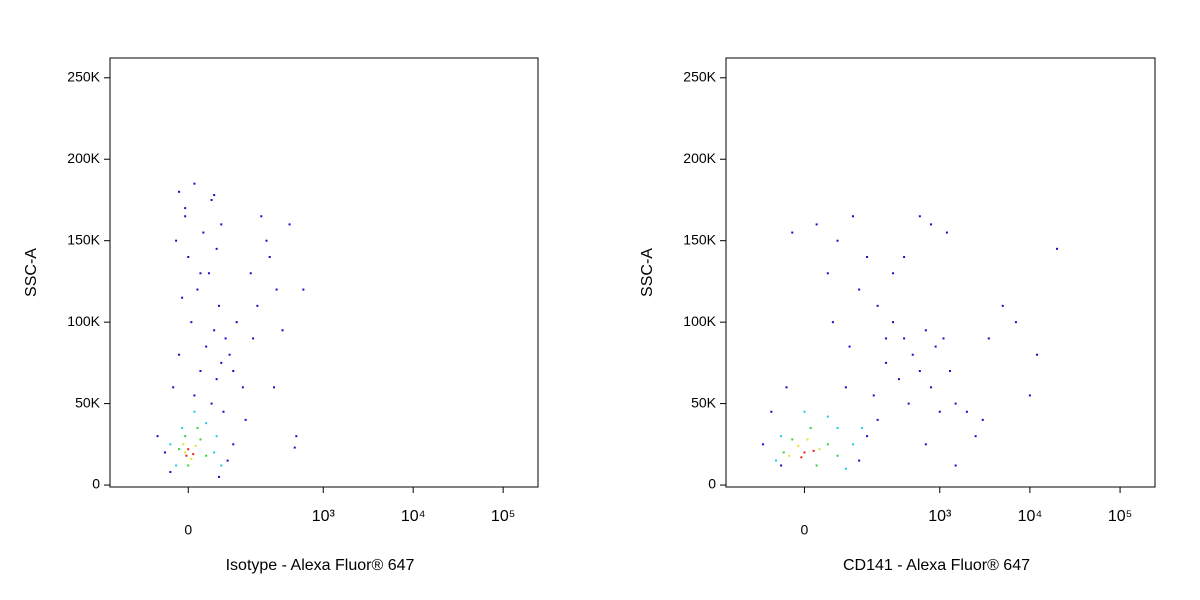 The image size is (1200, 600). I want to click on y-tick-label: 250K, so click(699, 76).